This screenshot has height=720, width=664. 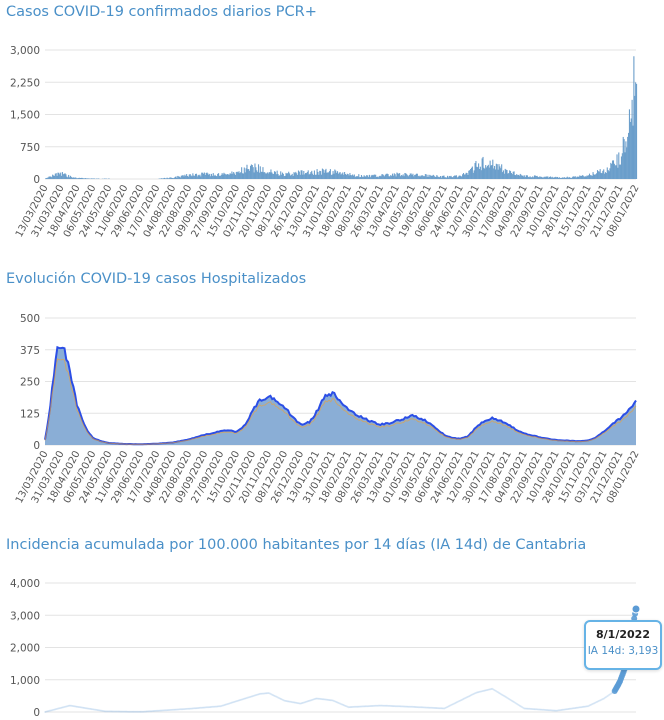 I want to click on y-tick-label: 1,000, so click(x=25, y=681).